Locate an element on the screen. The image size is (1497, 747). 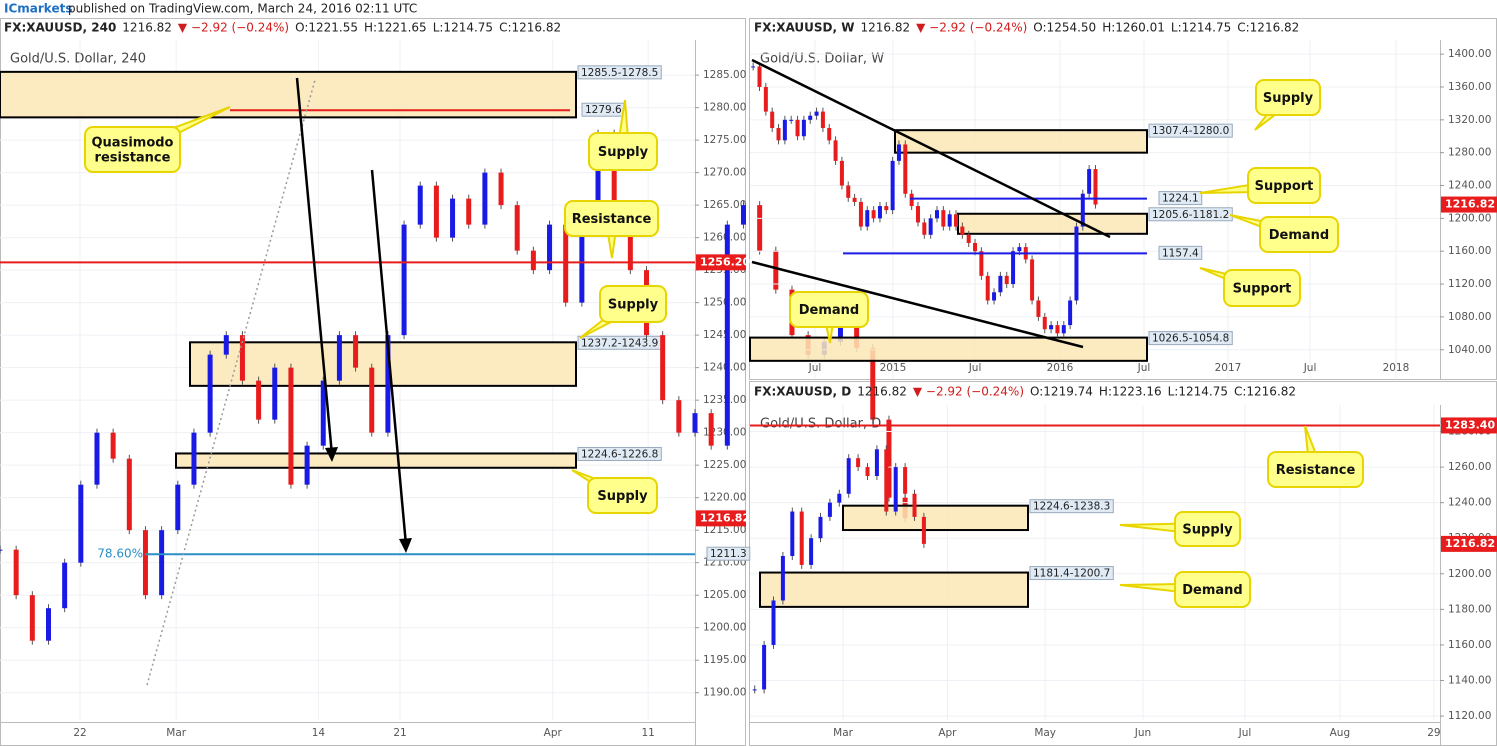
x-tick-label: Apr is located at coordinates (553, 733).